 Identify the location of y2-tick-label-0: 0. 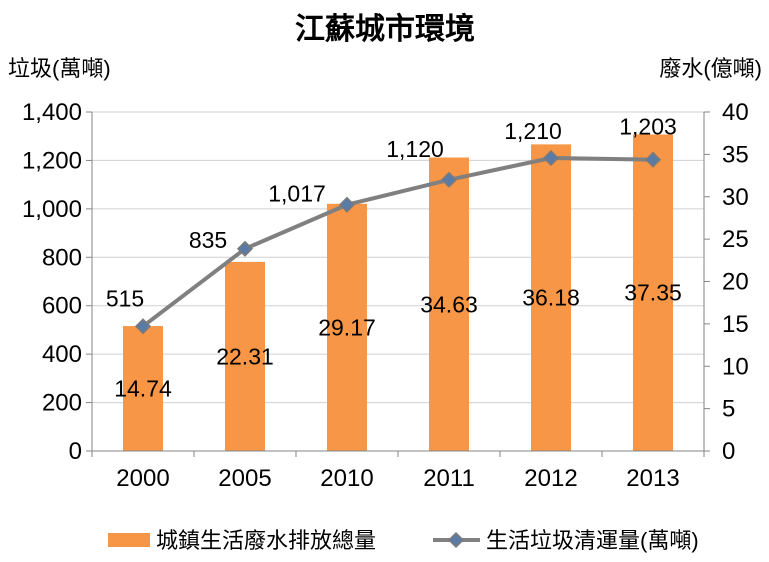
(728, 451).